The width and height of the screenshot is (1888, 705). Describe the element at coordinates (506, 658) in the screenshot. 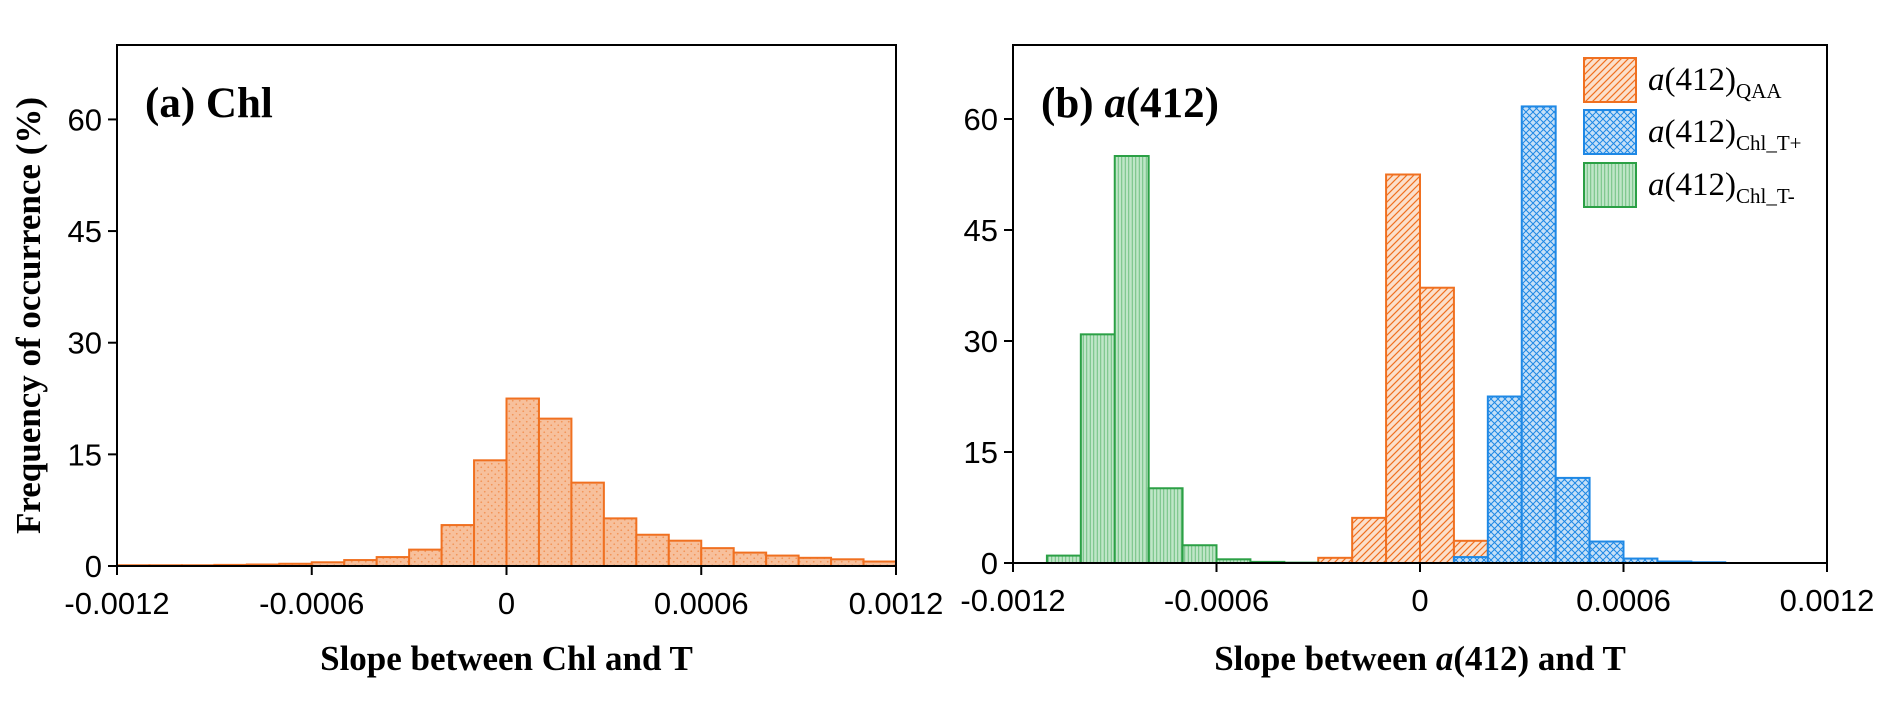

I see `panel-a-x-axis-title: Slope between Chl and T` at that location.